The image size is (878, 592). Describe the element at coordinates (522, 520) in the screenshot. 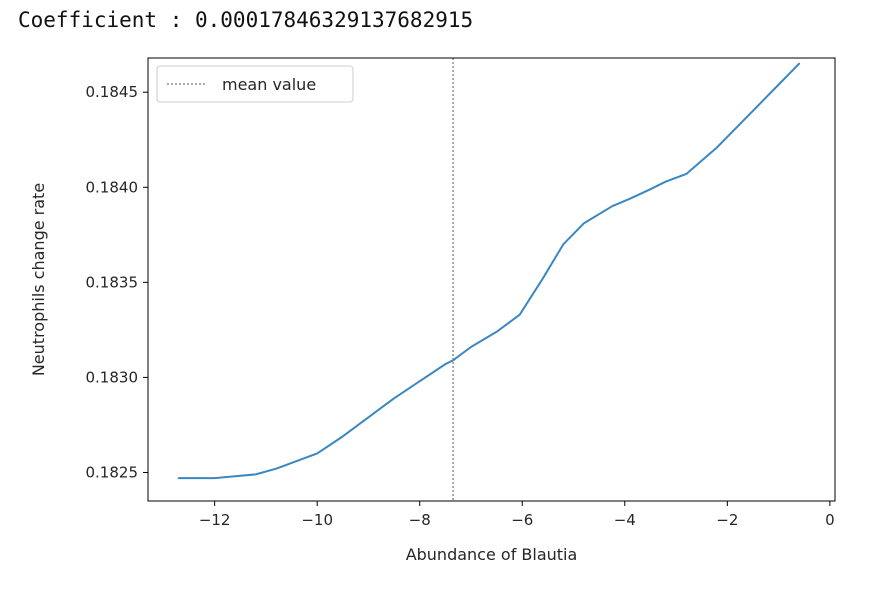

I see `x-tick-label: −6` at that location.